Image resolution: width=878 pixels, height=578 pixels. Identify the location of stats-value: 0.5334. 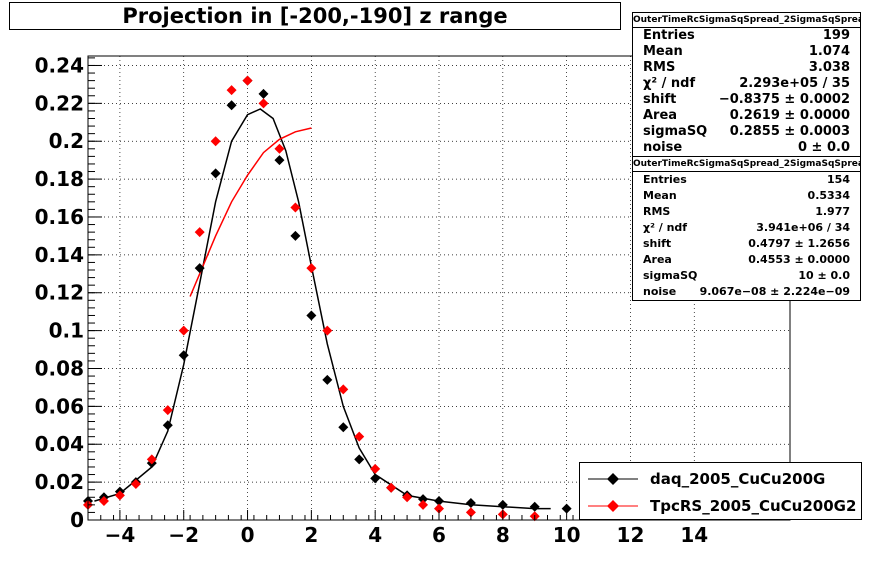
(828, 195).